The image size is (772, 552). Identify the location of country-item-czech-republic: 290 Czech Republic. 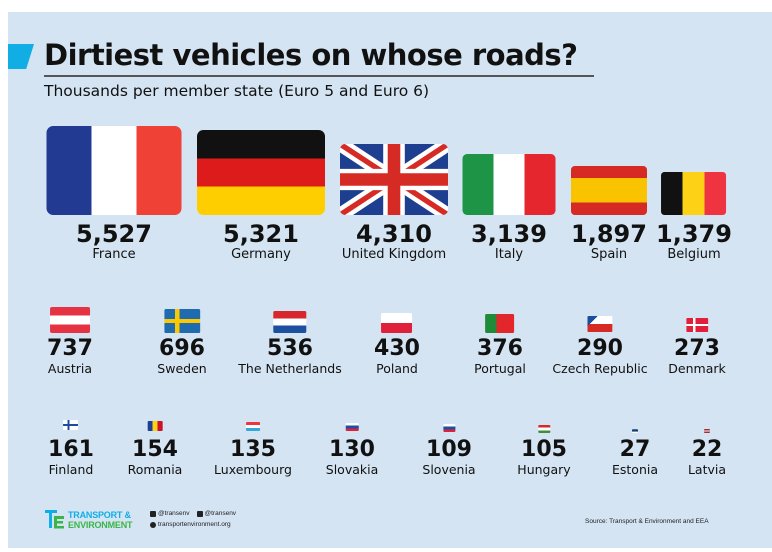
(600, 346).